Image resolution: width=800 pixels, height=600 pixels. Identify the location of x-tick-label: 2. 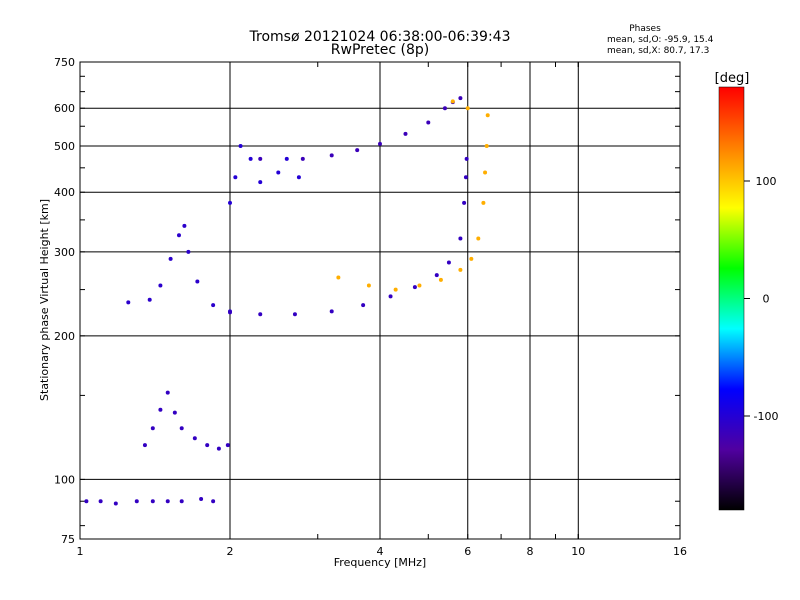
(230, 551).